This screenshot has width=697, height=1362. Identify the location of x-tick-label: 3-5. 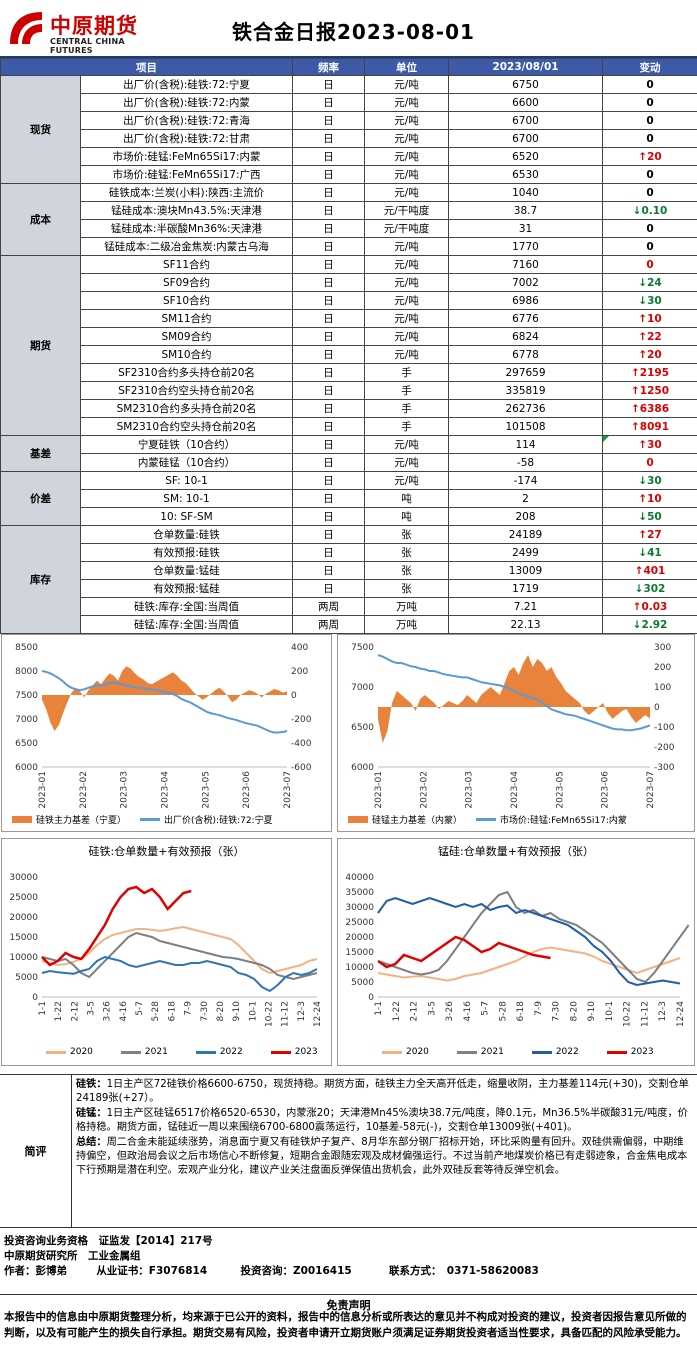
(92, 1008).